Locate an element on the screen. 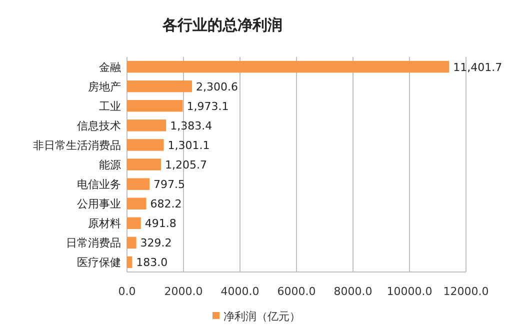  chart-title: 各行业的总净利润 is located at coordinates (222, 25).